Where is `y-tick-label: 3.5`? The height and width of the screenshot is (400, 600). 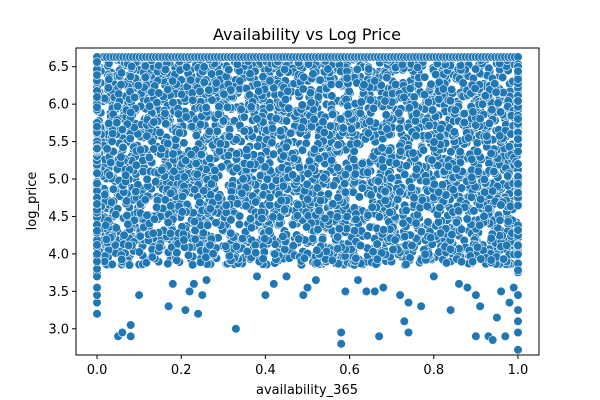 y-tick-label: 3.5 is located at coordinates (58, 292).